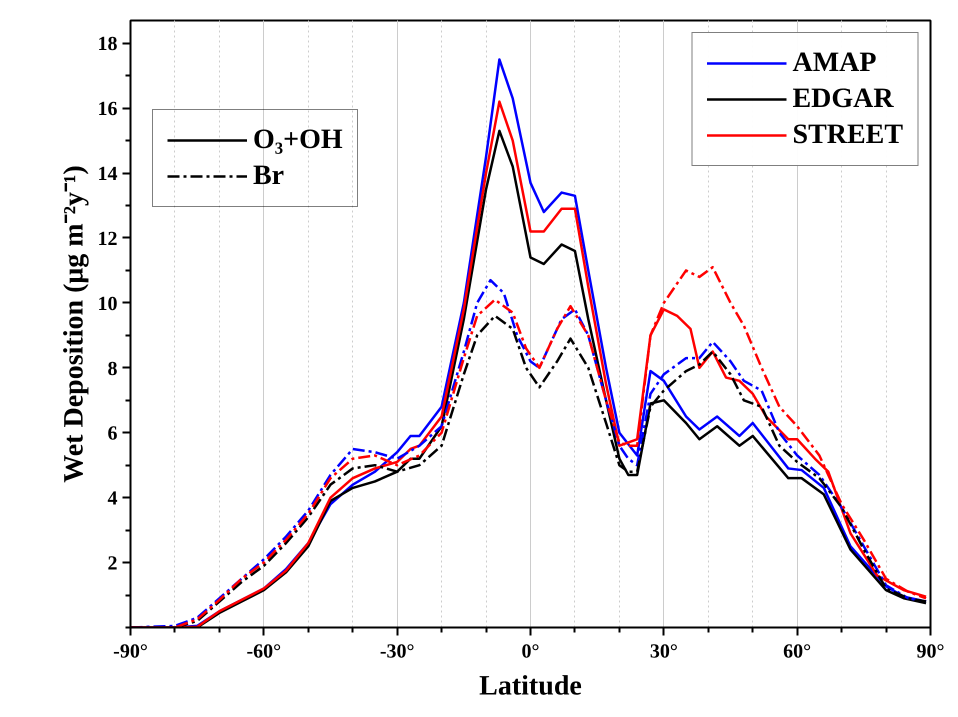 The image size is (958, 717). What do you see at coordinates (108, 239) in the screenshot?
I see `y-tick-label: 12` at bounding box center [108, 239].